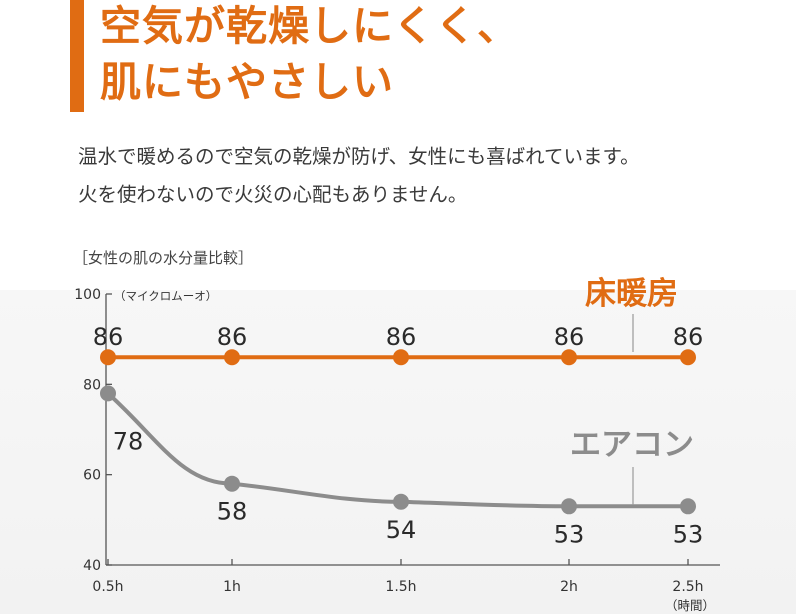  I want to click on chart-title: ［女性の肌の水分量比較］, so click(163, 258).